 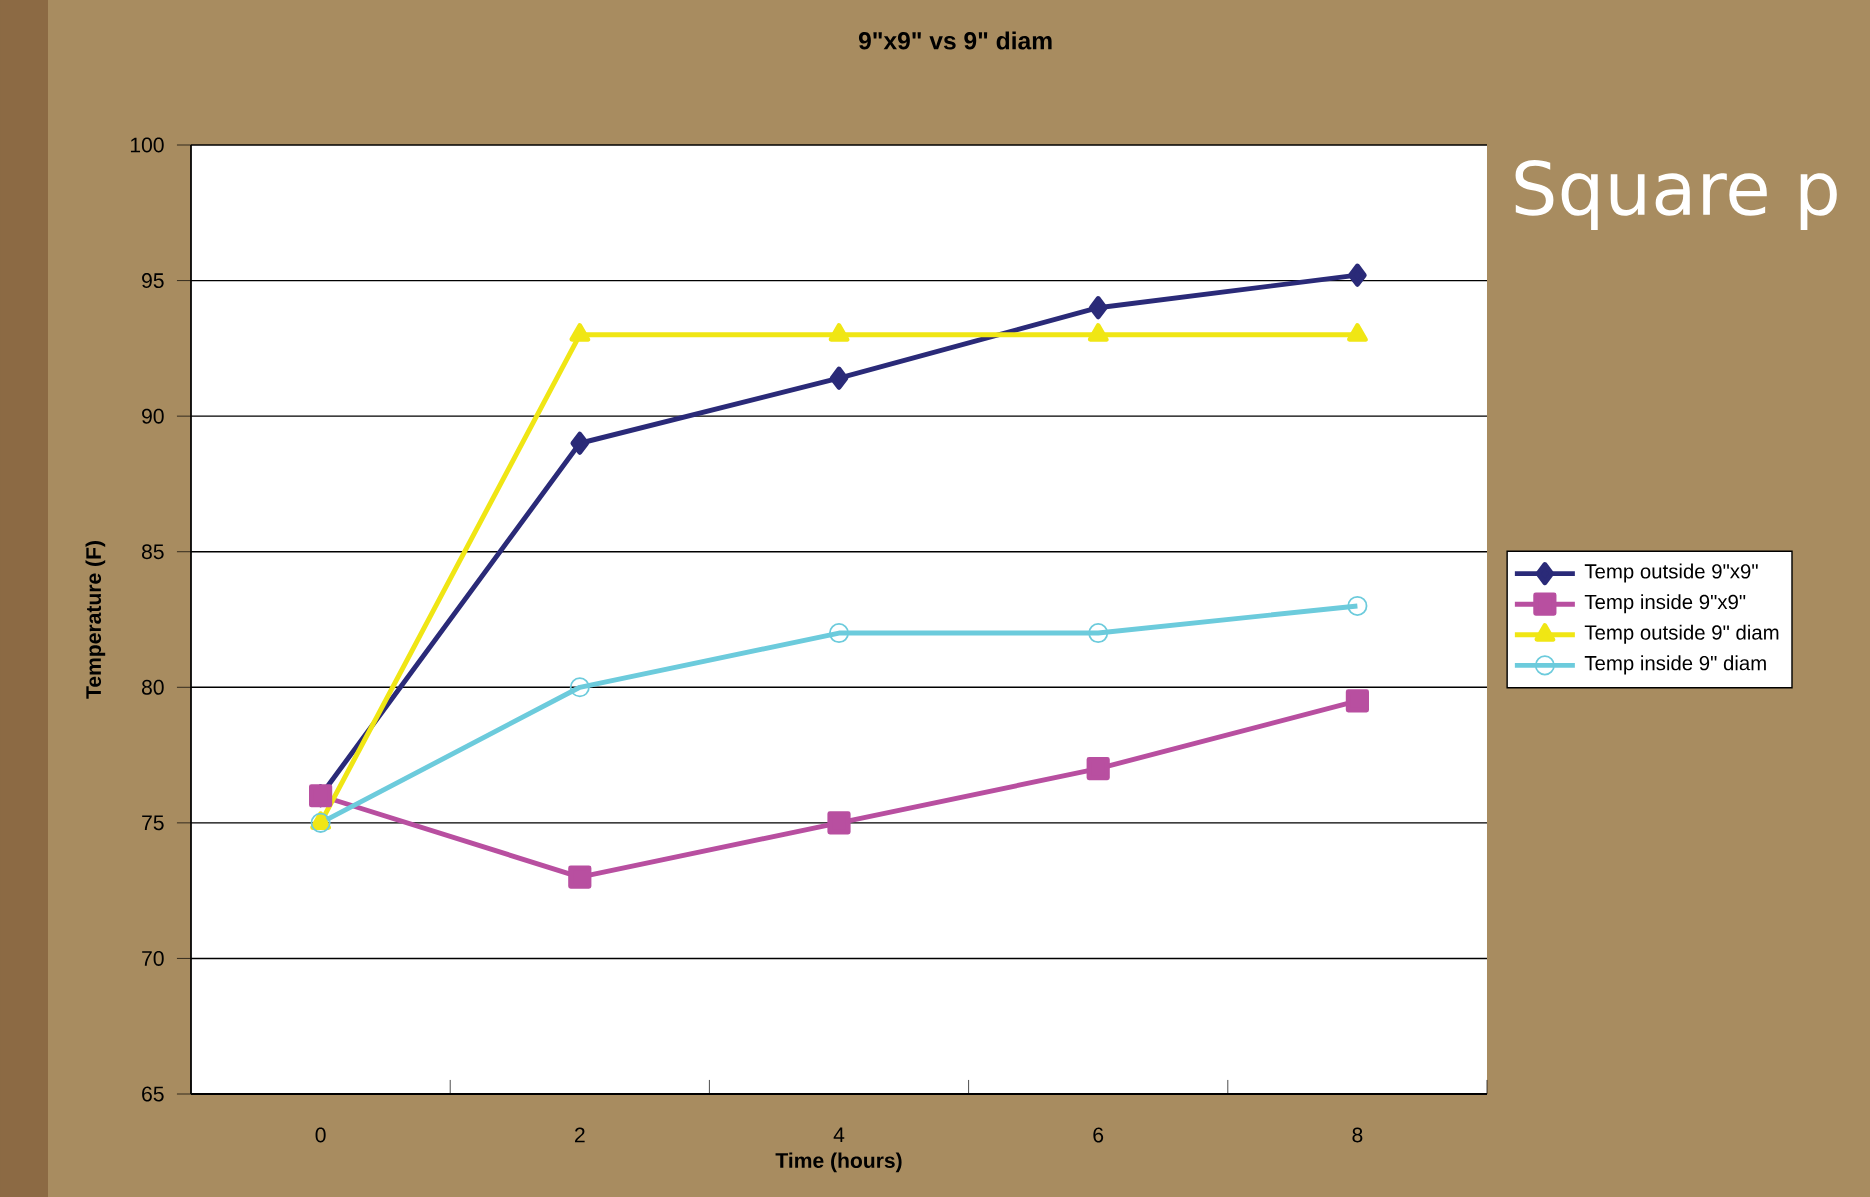 I want to click on y-axis-title: Temperature (F), so click(x=95, y=620).